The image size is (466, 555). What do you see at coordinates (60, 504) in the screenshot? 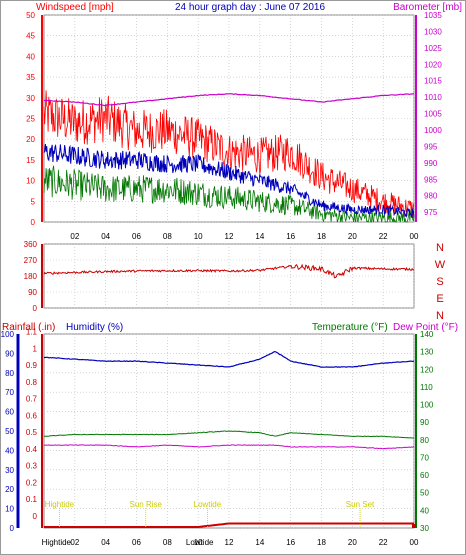
I see `event-label: Hightide` at bounding box center [60, 504].